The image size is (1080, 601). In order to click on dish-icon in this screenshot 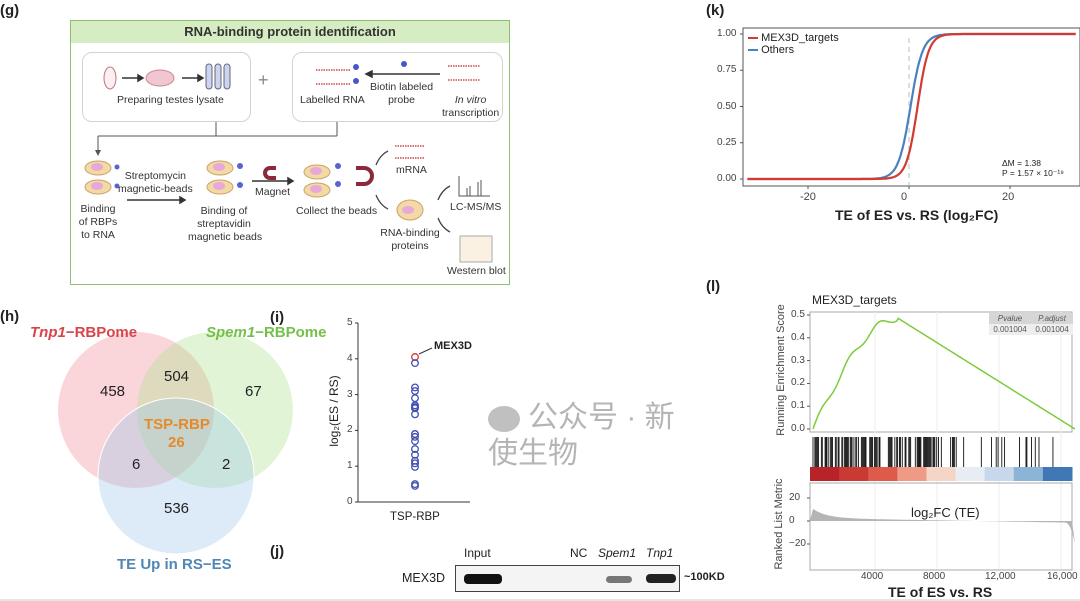, I will do `click(160, 78)`.